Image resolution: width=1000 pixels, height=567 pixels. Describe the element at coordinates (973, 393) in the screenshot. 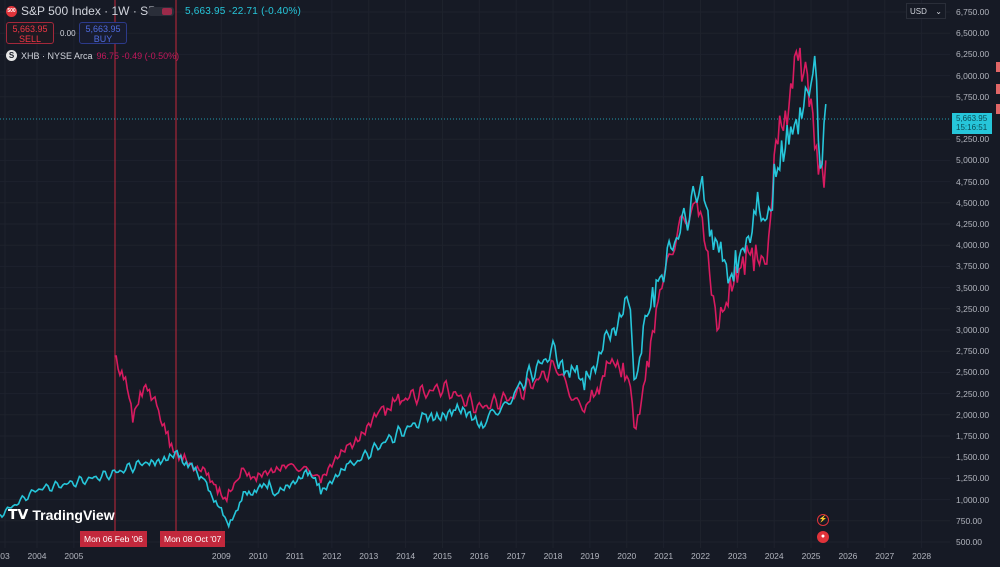

I see `y-tick-label: 2,250.00` at that location.